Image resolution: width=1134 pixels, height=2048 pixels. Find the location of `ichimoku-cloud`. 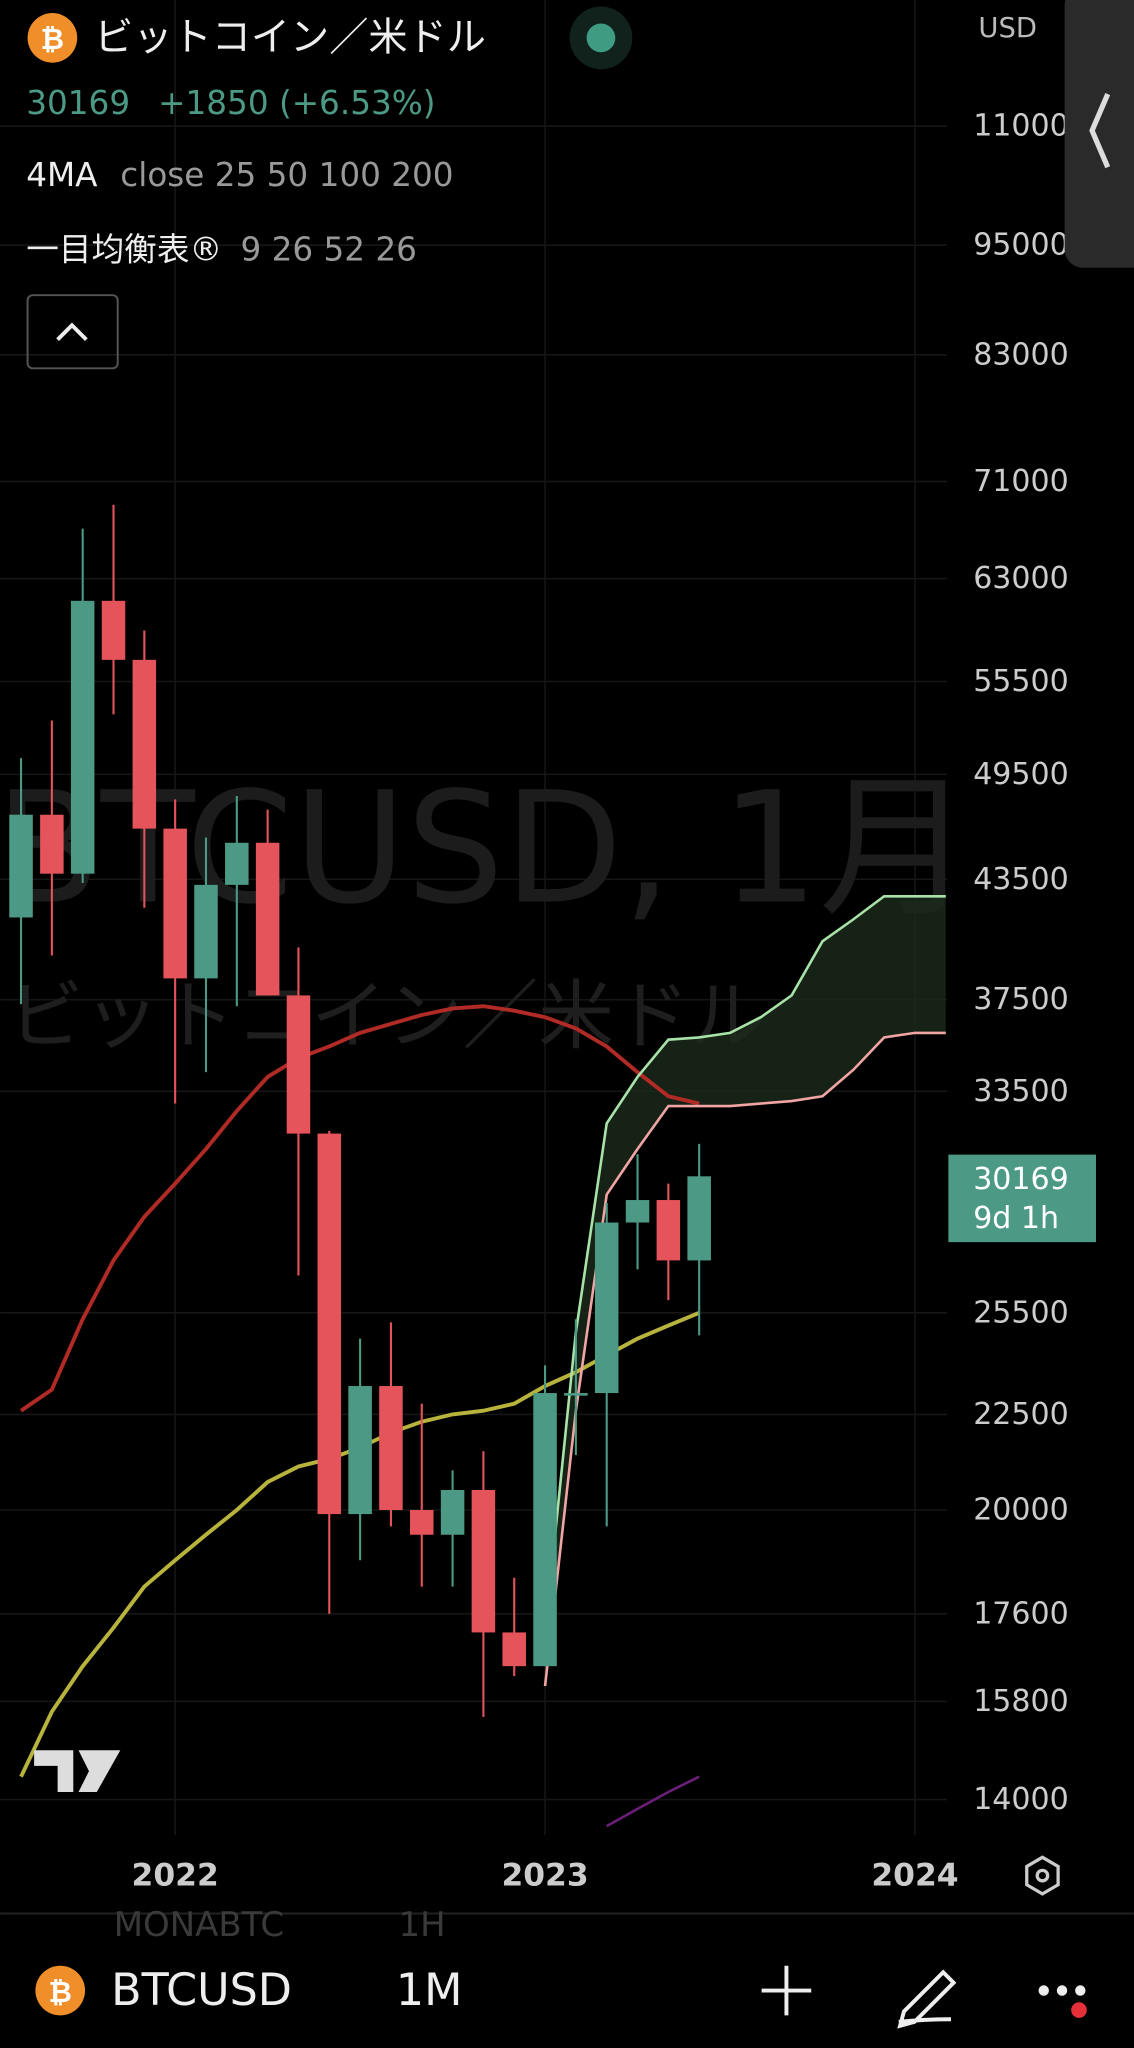

ichimoku-cloud is located at coordinates (745, 1291).